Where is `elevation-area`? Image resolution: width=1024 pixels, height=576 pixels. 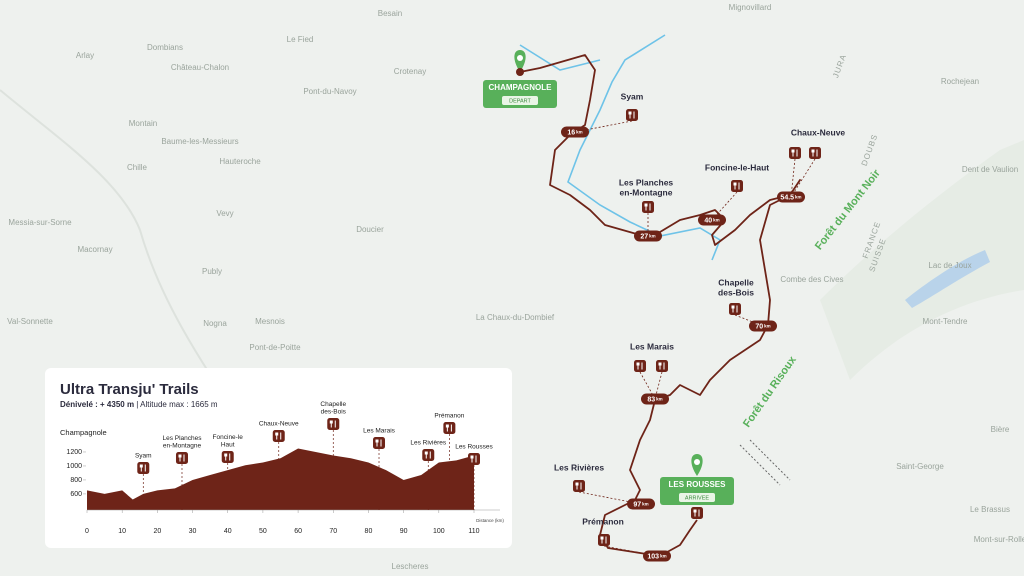
elevation-area is located at coordinates (280, 479).